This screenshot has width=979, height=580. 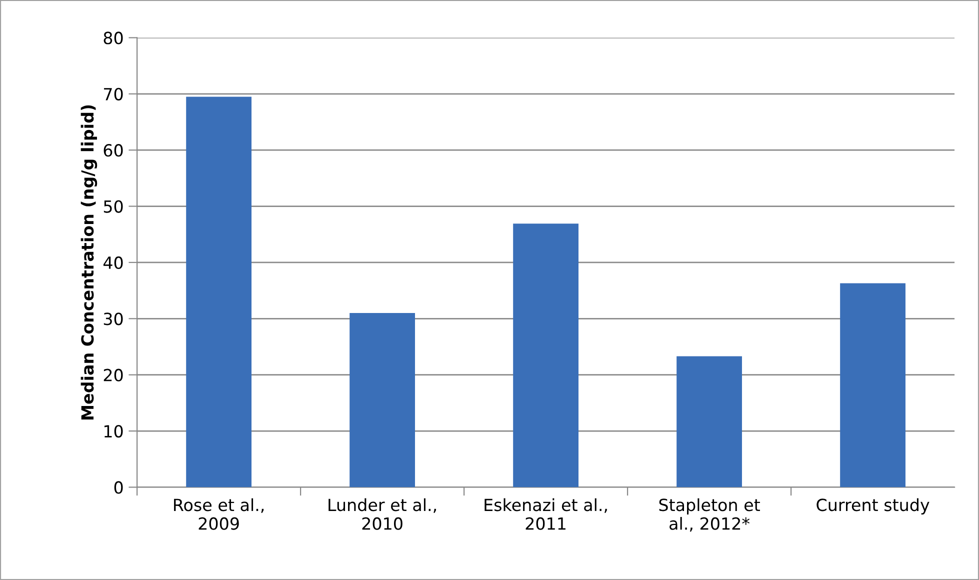 What do you see at coordinates (113, 38) in the screenshot?
I see `y-tick-label: 80` at bounding box center [113, 38].